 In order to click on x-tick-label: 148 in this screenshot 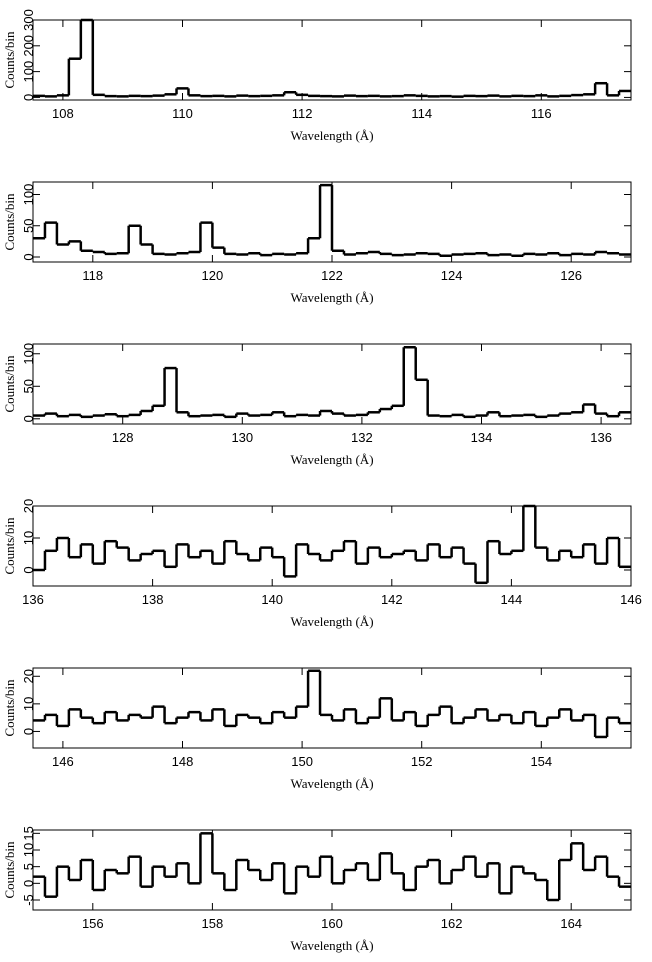, I will do `click(183, 761)`.